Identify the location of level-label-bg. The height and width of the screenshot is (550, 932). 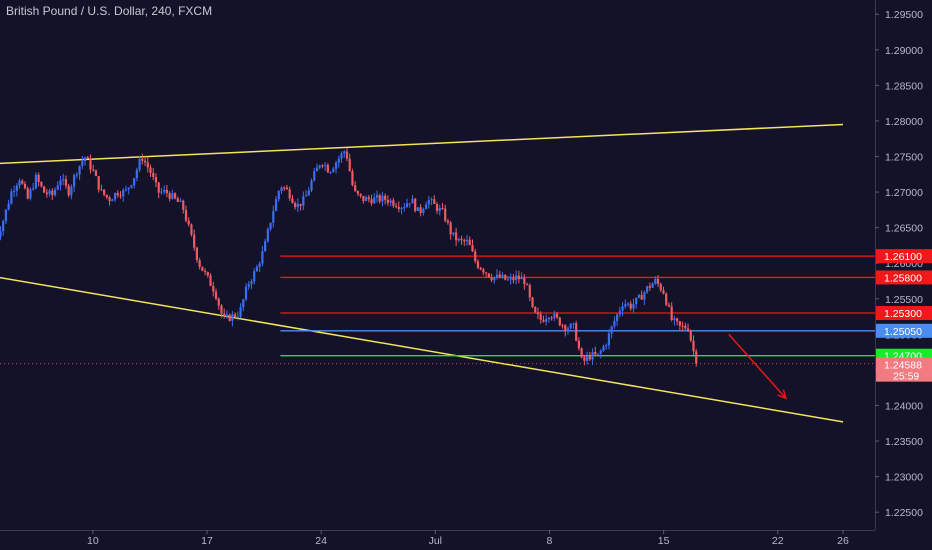
(904, 330).